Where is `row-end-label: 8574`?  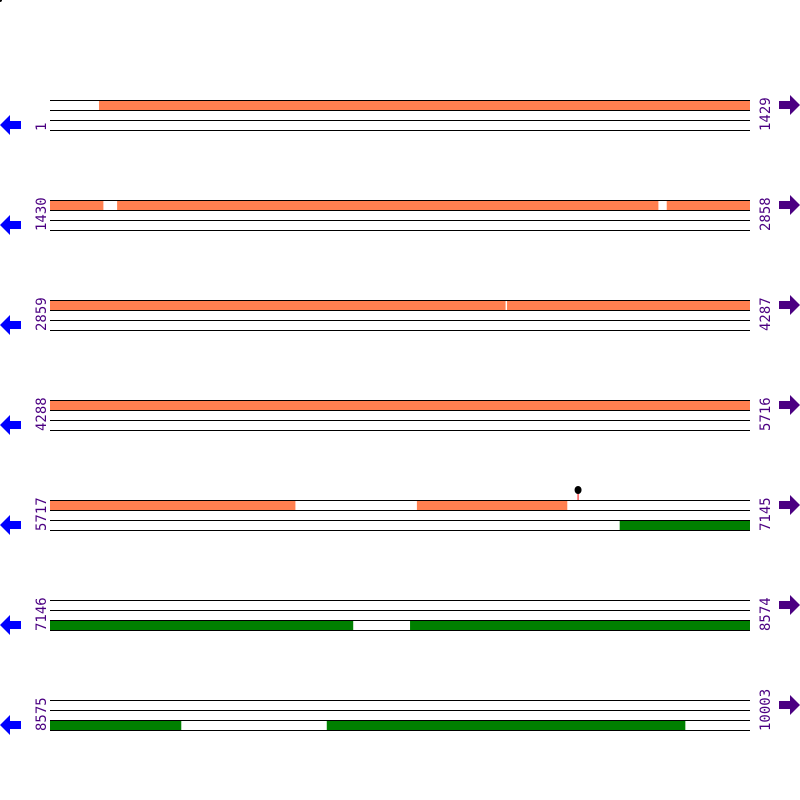 row-end-label: 8574 is located at coordinates (766, 614).